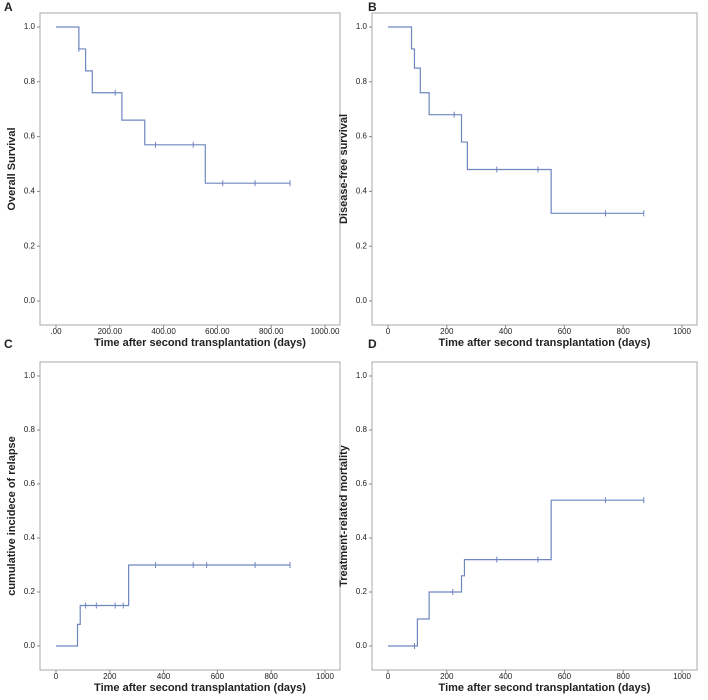 This screenshot has width=708, height=700. What do you see at coordinates (325, 331) in the screenshot?
I see `x-tick-label: 1000.00` at bounding box center [325, 331].